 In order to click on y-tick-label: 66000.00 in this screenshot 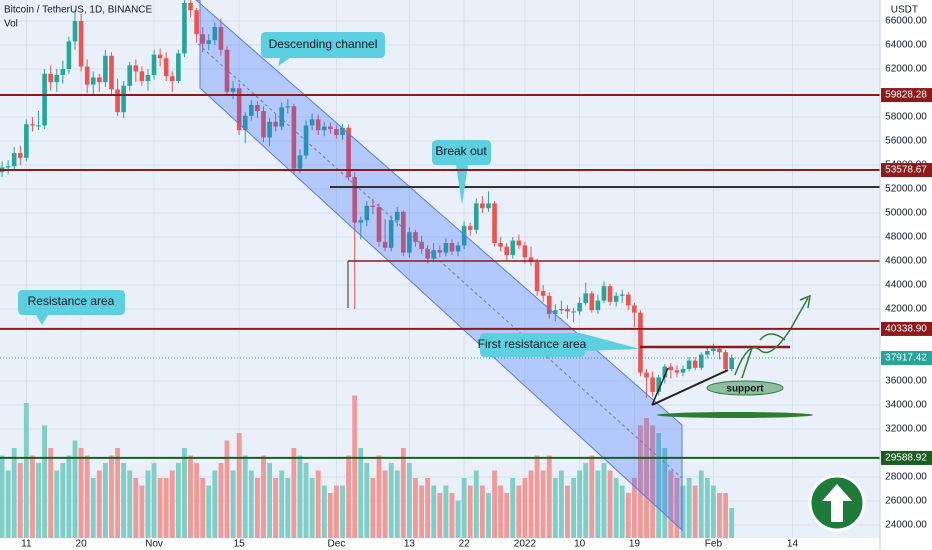, I will do `click(906, 21)`.